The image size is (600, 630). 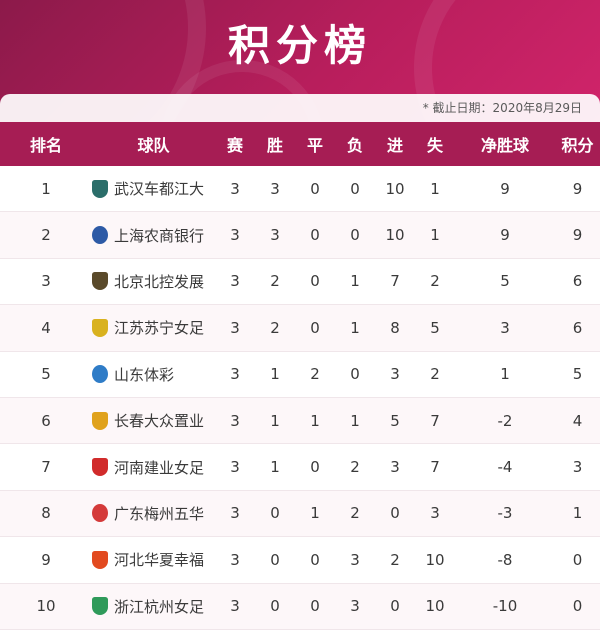 I want to click on goal-diff-cell: 1, so click(x=505, y=374).